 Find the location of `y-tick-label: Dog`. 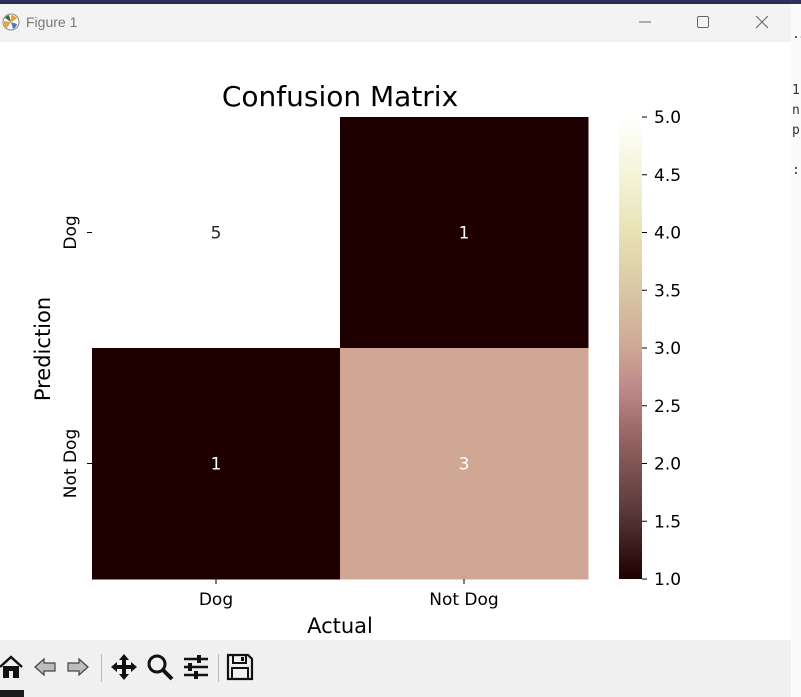

y-tick-label: Dog is located at coordinates (71, 232).